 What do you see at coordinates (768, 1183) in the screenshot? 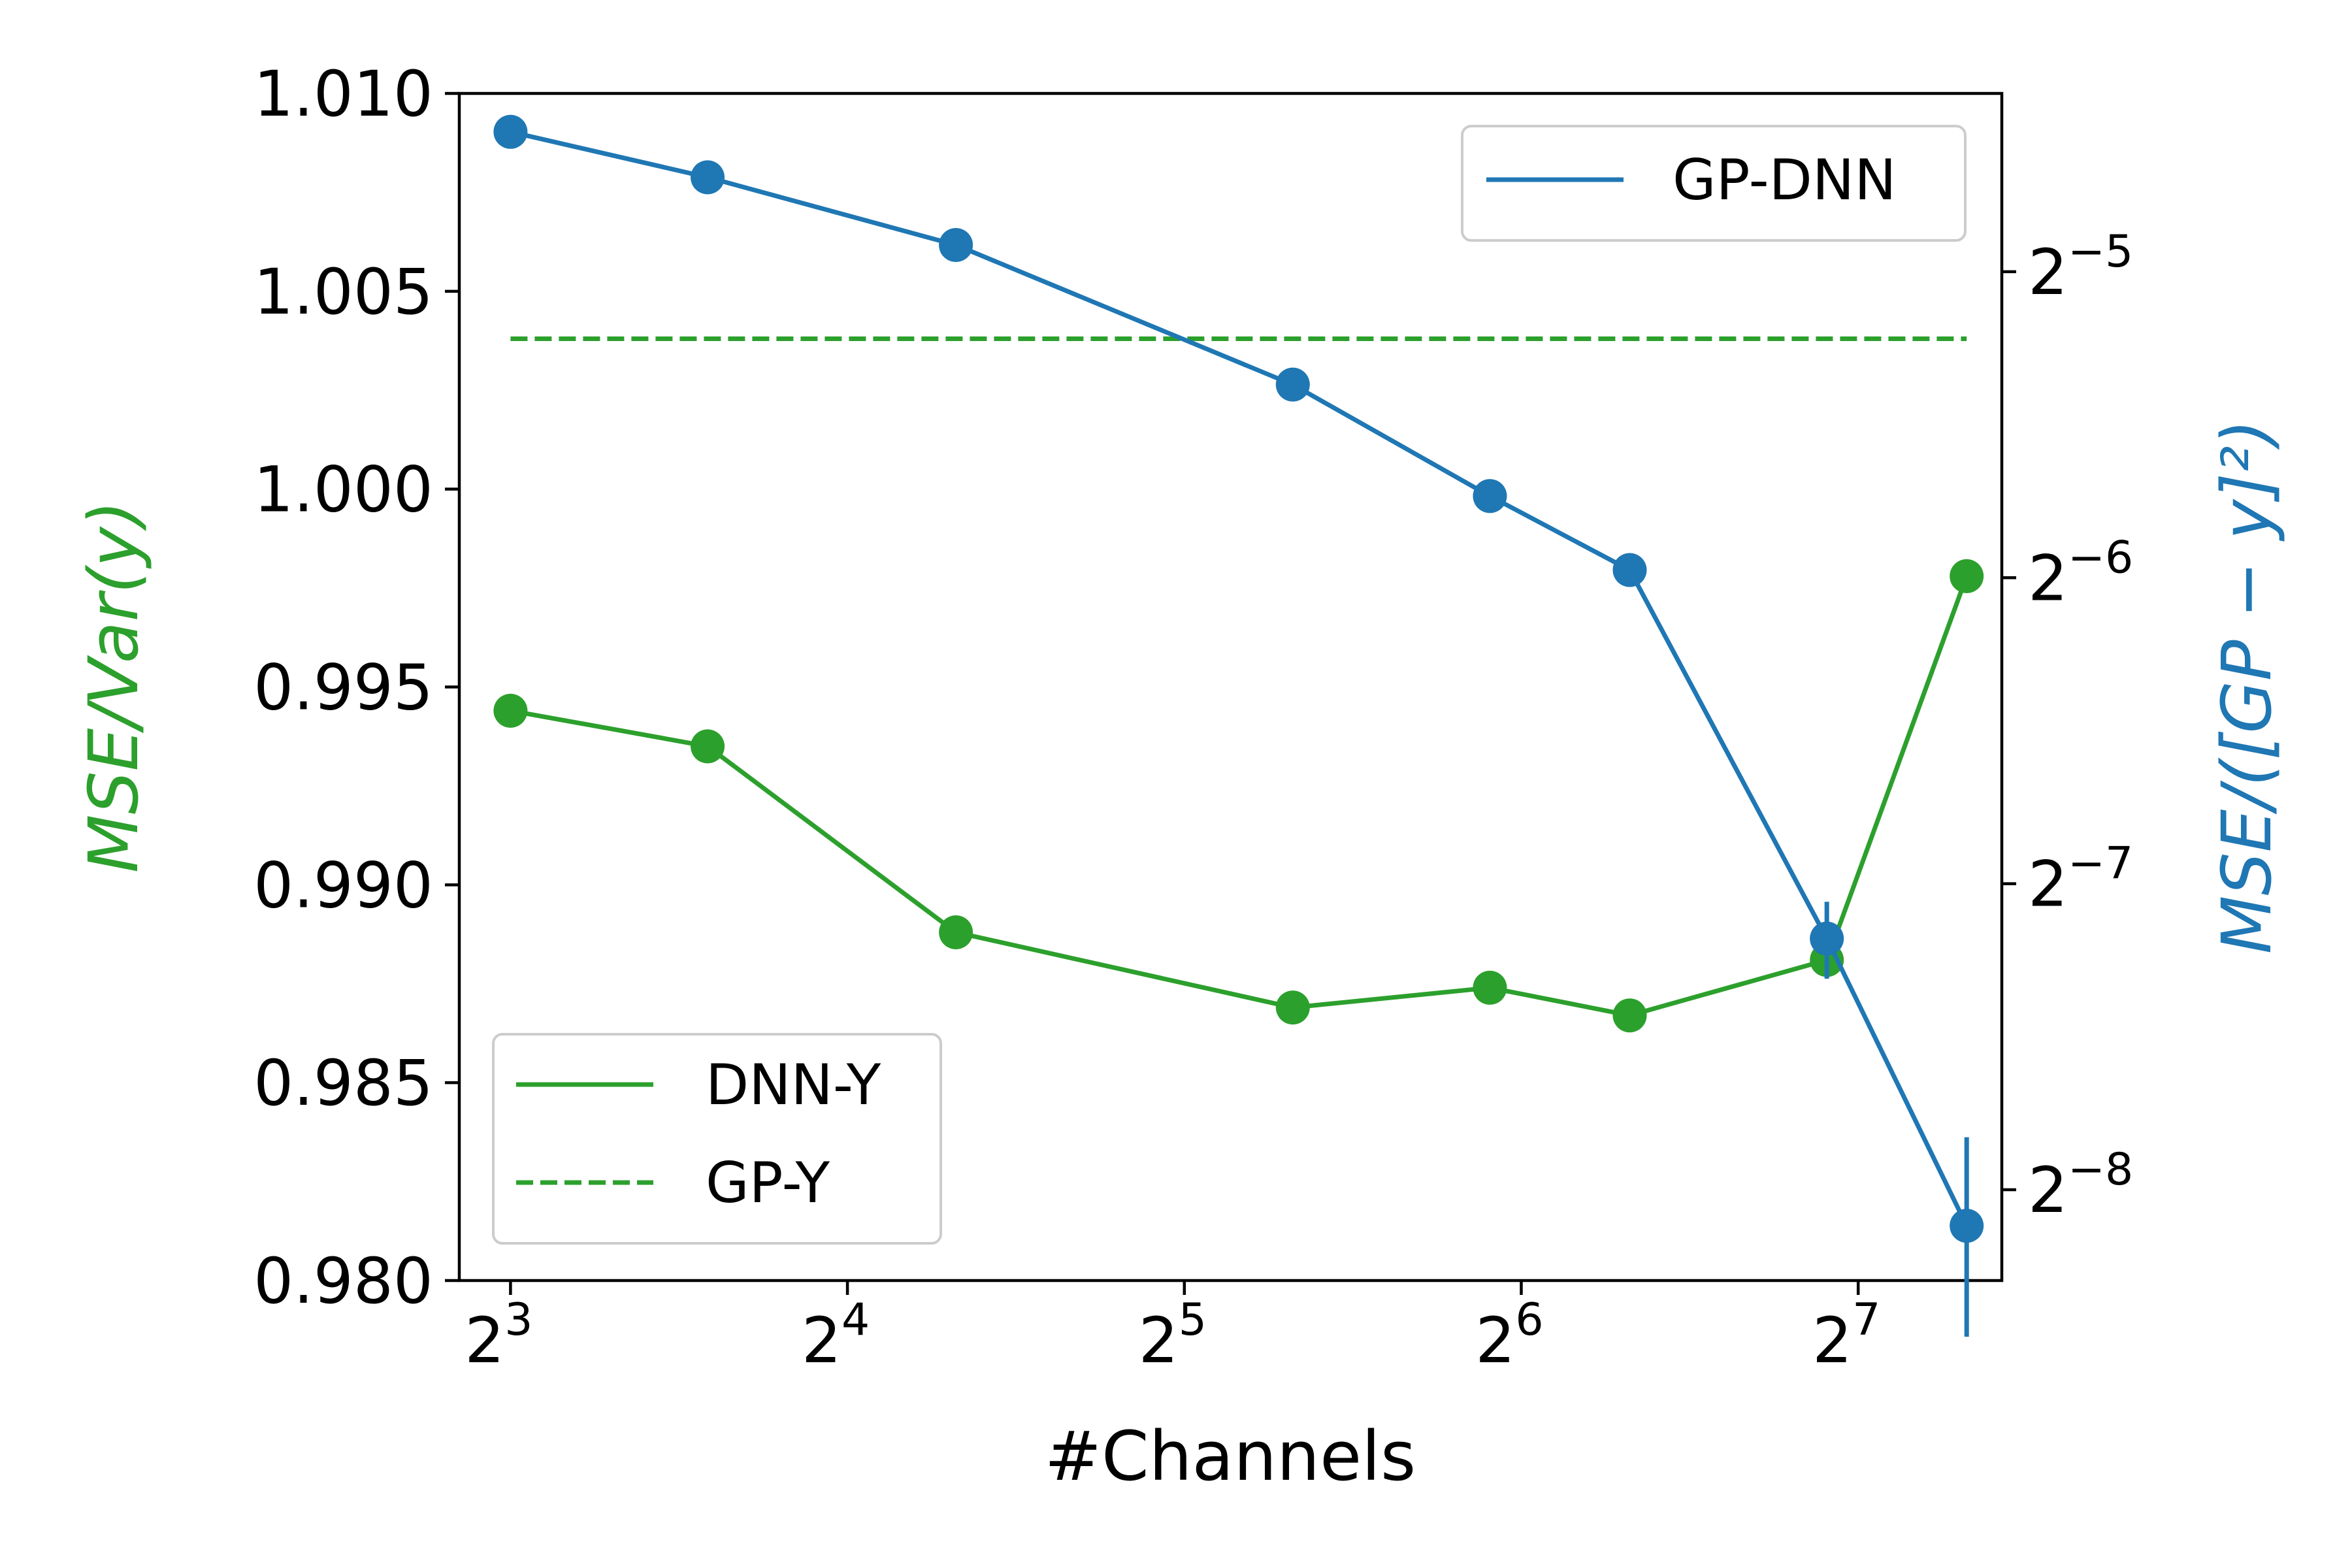
I see `legend-label-gp-y: GP-Y` at bounding box center [768, 1183].